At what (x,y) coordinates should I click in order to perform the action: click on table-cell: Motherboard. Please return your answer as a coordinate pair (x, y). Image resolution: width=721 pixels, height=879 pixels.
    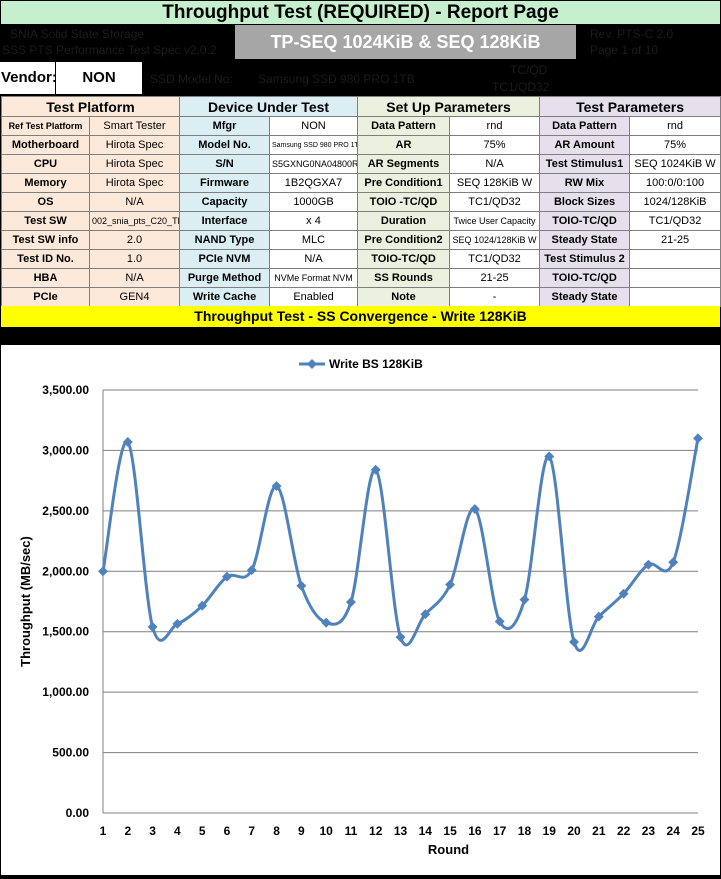
    Looking at the image, I should click on (45, 145).